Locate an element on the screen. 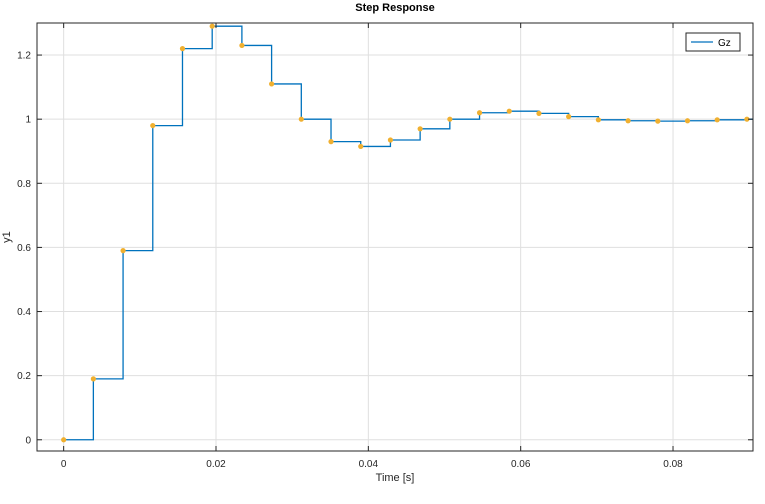 This screenshot has height=504, width=765. x-tick-label: 0.08 is located at coordinates (673, 464).